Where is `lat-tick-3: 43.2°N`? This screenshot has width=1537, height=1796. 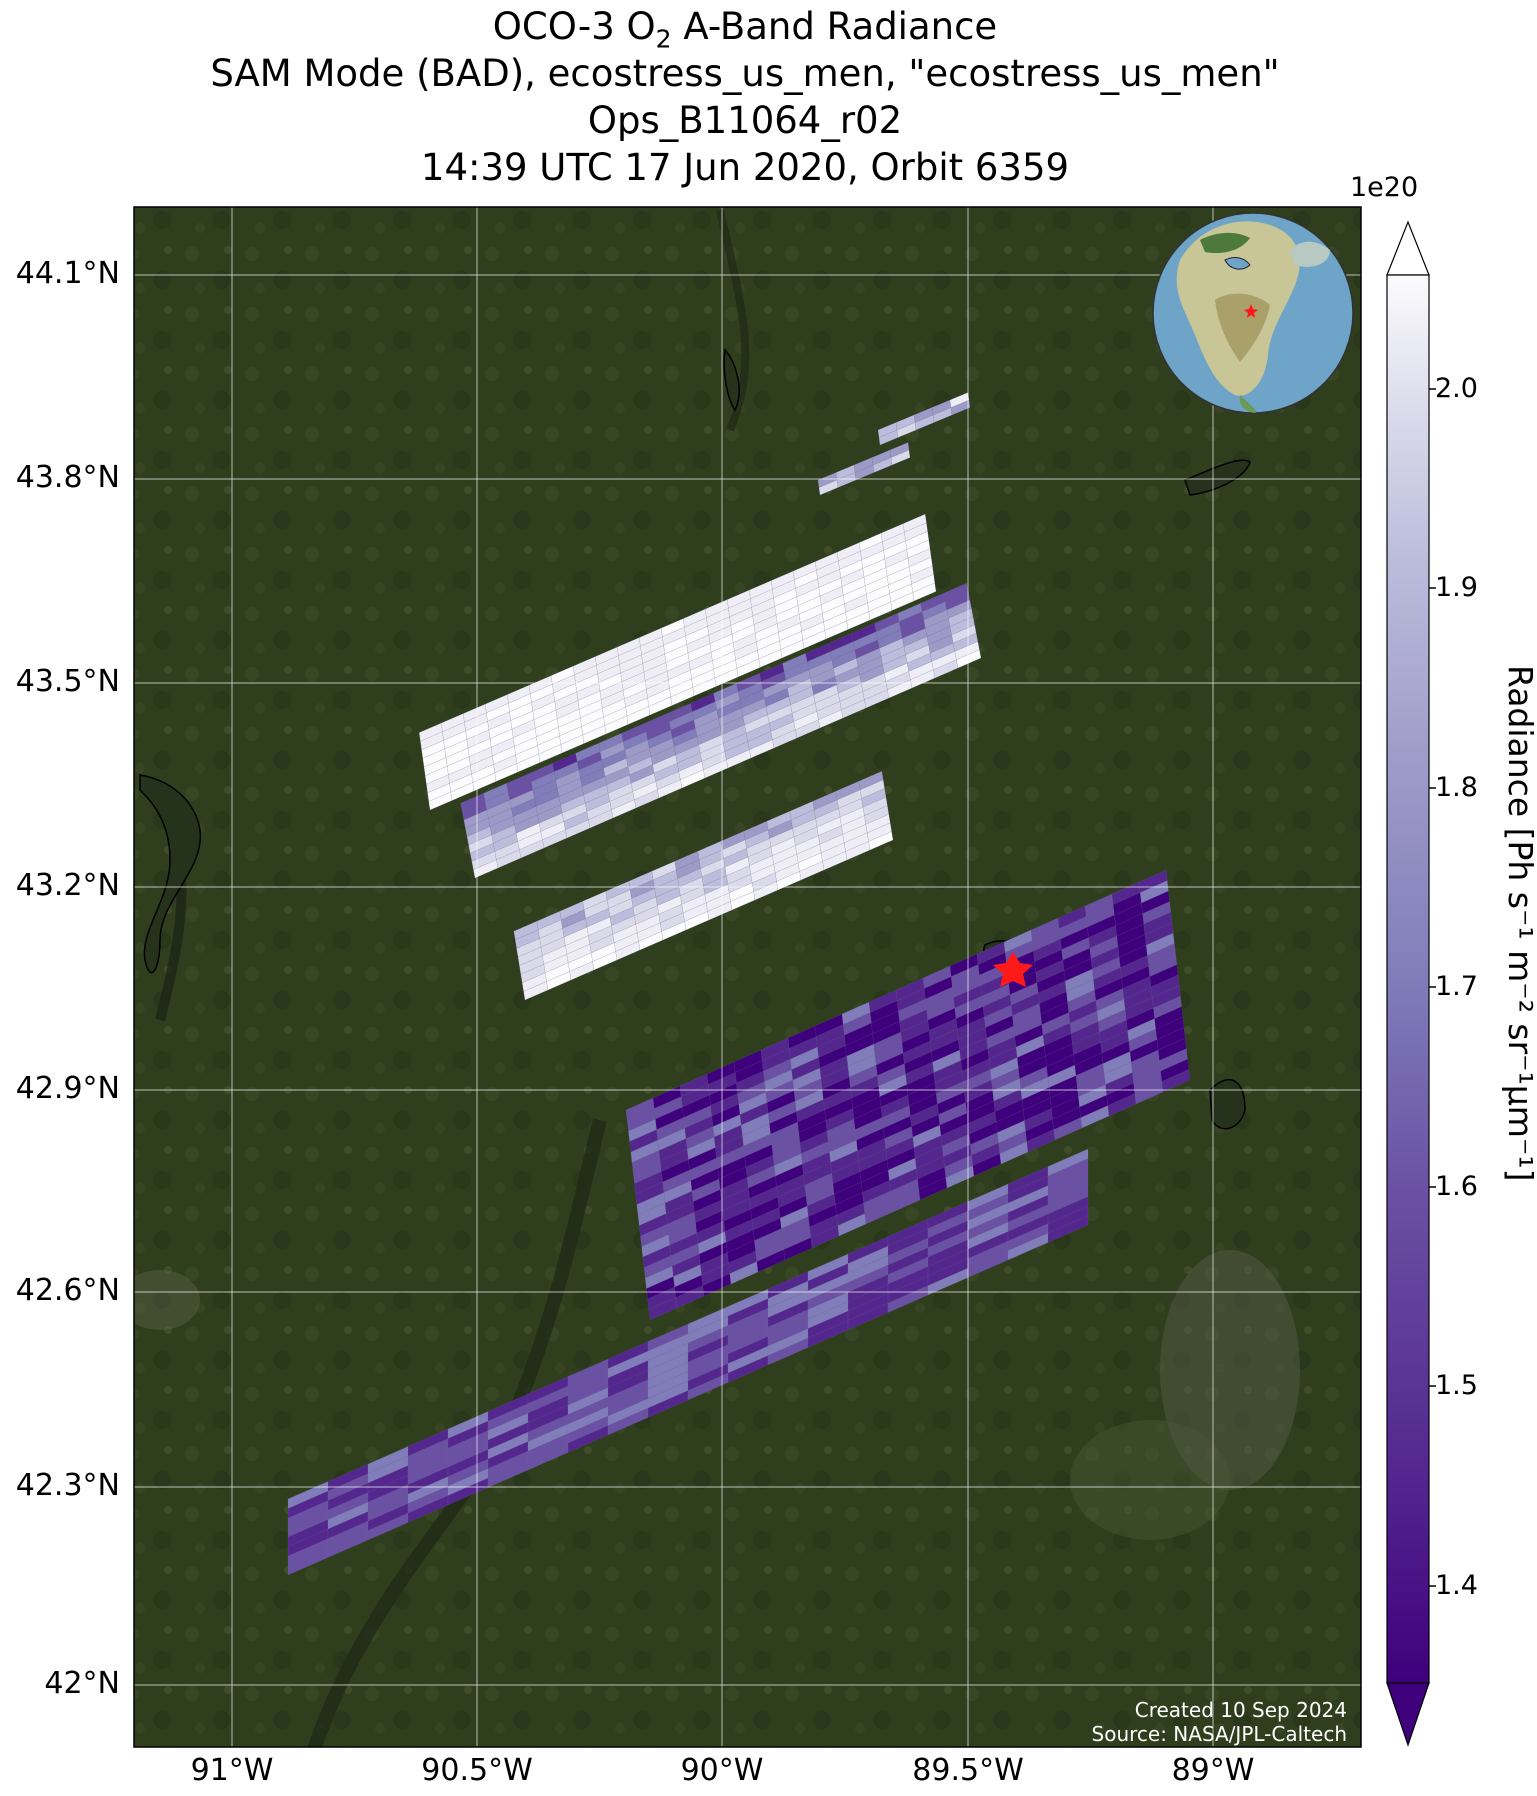
lat-tick-3: 43.2°N is located at coordinates (67, 885).